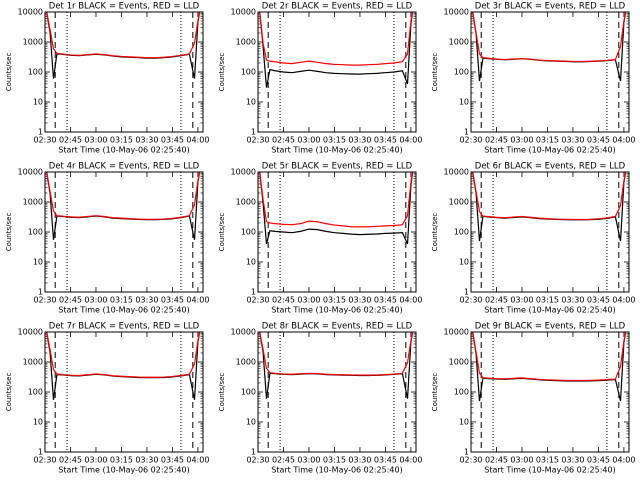 The image size is (640, 480). What do you see at coordinates (124, 327) in the screenshot?
I see `chart-title: Det 7r BLACK = Events, RED = LLD` at bounding box center [124, 327].